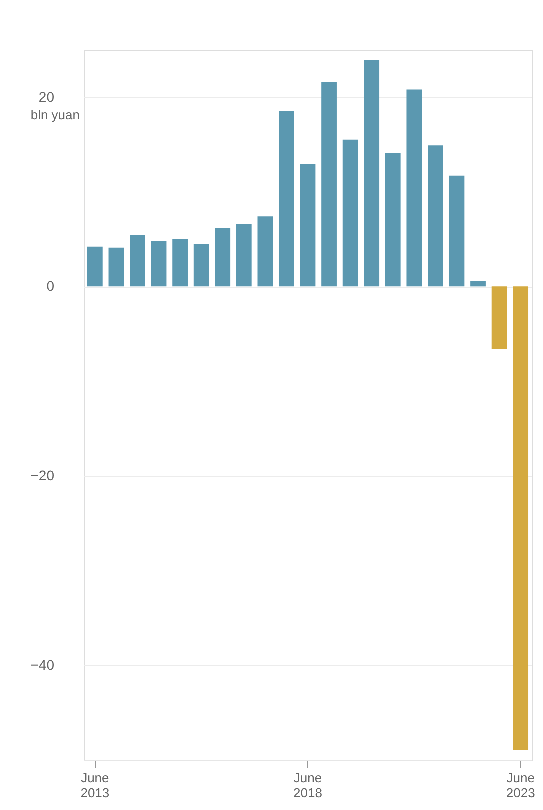 The width and height of the screenshot is (543, 810). Describe the element at coordinates (521, 785) in the screenshot. I see `x-tick-label: June 2023` at that location.